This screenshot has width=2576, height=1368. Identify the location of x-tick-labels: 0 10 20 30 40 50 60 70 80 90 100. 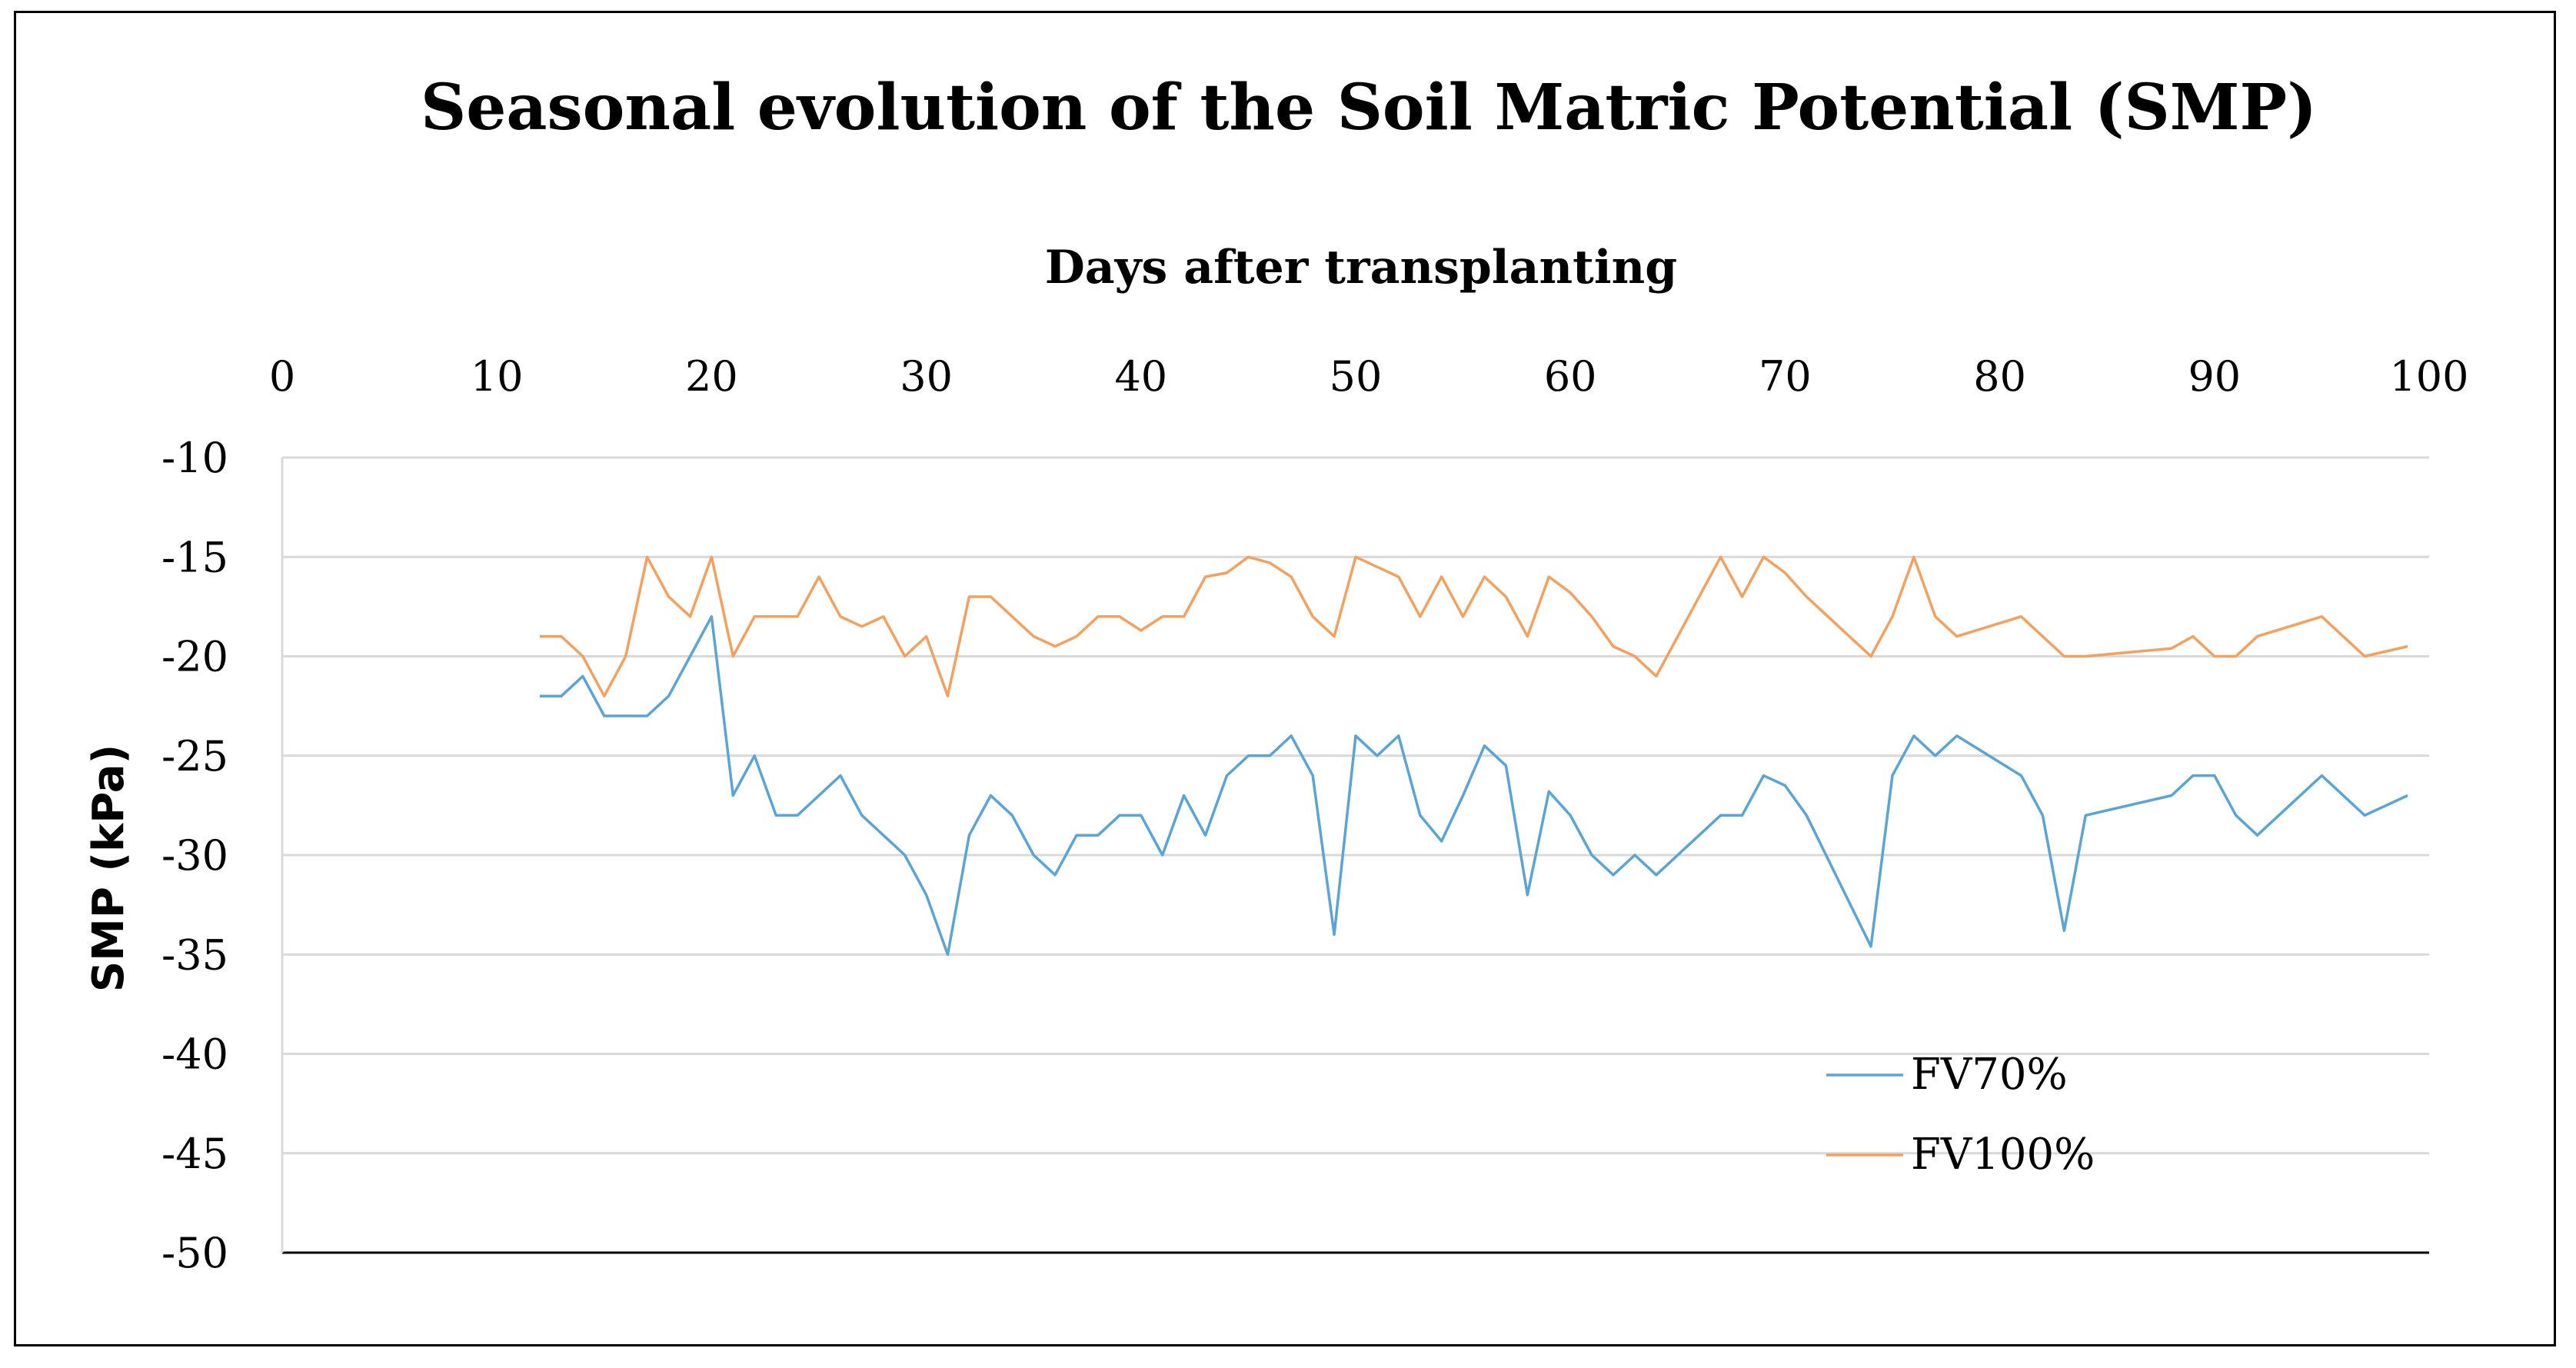
(1369, 376).